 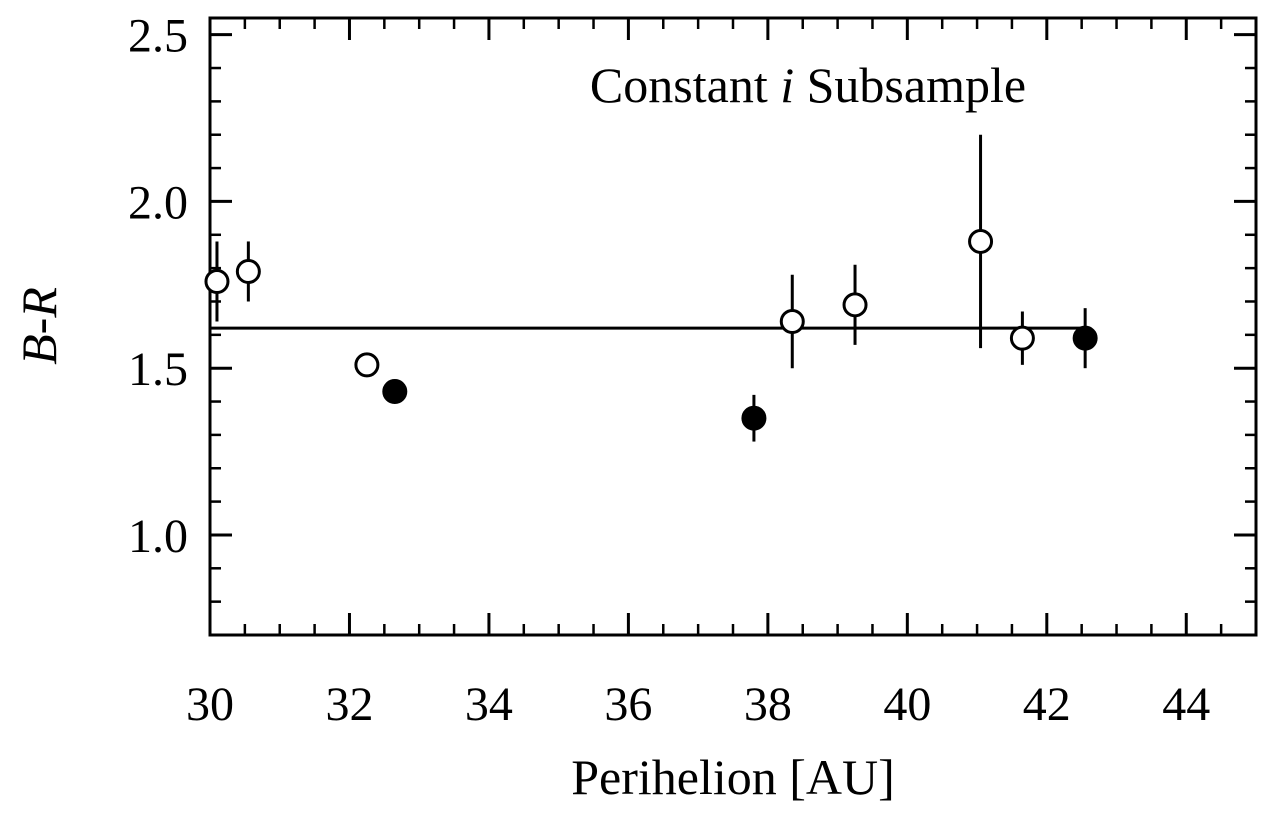 What do you see at coordinates (907, 704) in the screenshot?
I see `x-tick-label: 40` at bounding box center [907, 704].